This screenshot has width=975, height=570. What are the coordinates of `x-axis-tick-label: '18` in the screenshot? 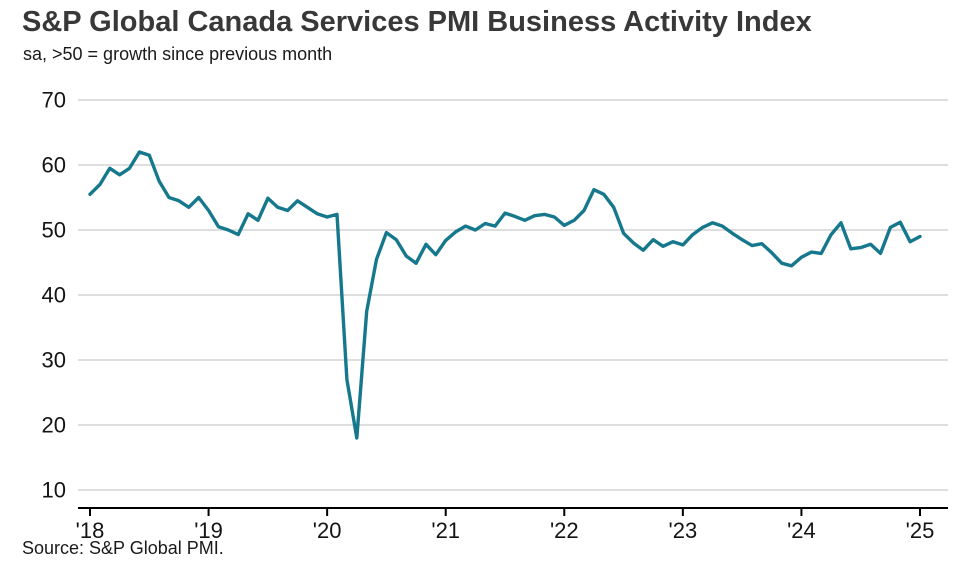 It's located at (90, 530).